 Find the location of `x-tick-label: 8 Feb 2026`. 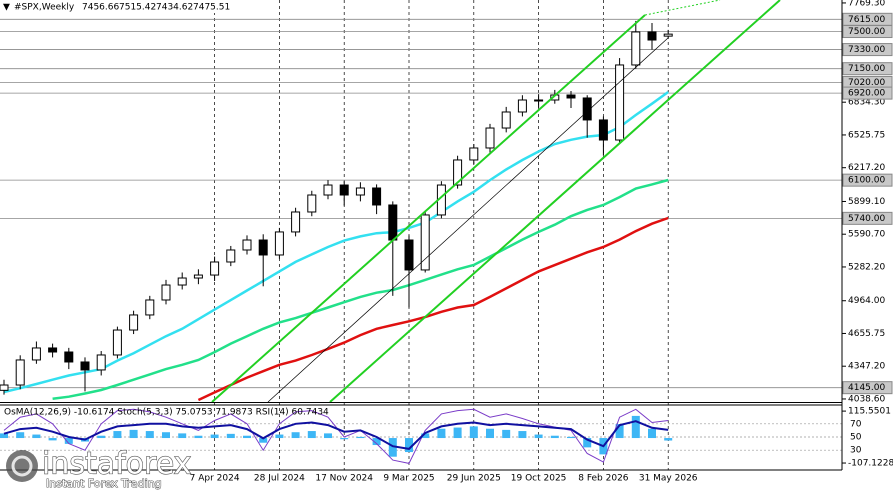

x-tick-label: 8 Feb 2026 is located at coordinates (603, 479).